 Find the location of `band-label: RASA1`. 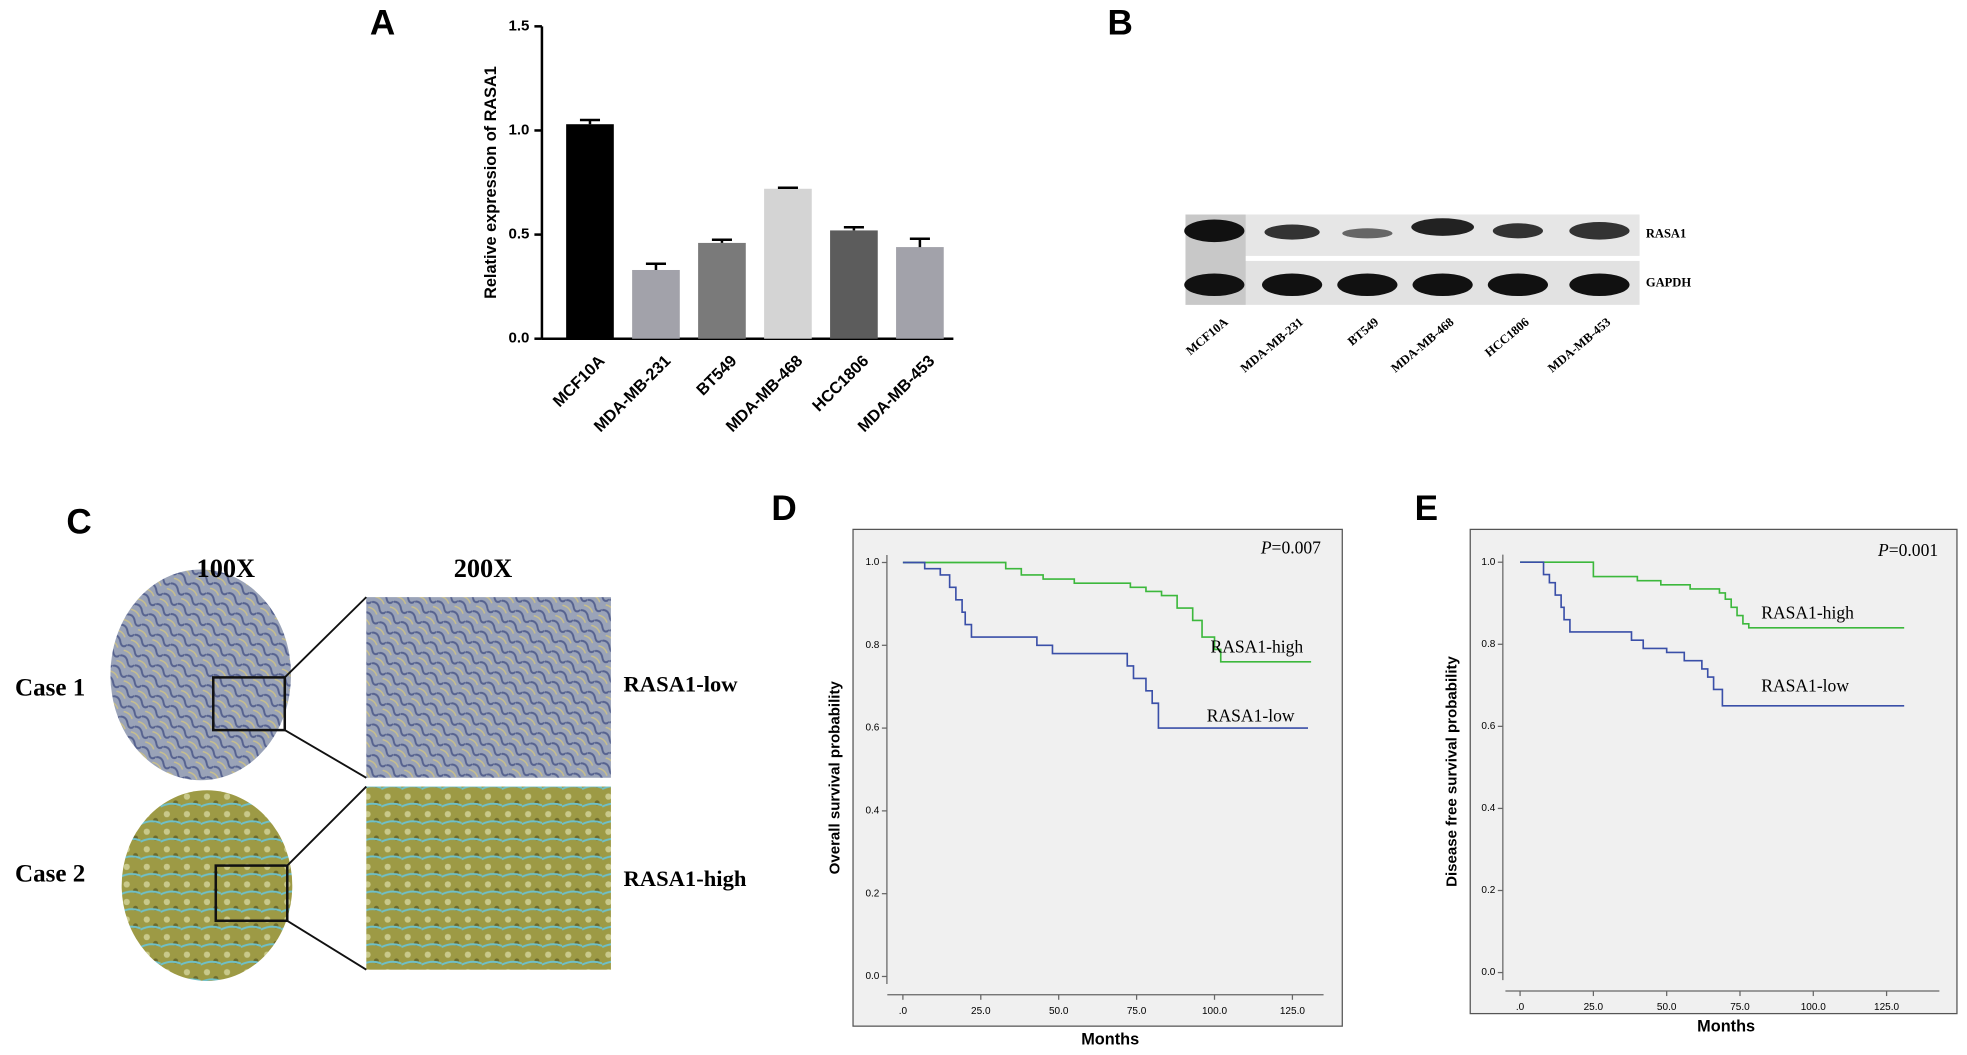

band-label: RASA1 is located at coordinates (1666, 233).